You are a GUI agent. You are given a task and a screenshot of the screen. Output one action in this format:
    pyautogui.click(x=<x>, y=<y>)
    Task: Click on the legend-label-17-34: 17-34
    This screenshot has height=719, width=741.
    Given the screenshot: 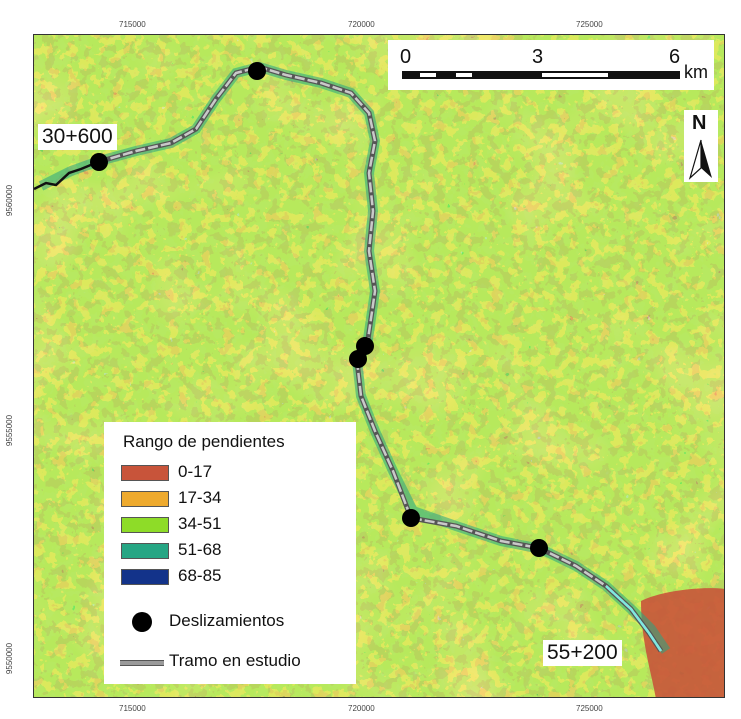 What is the action you would take?
    pyautogui.click(x=200, y=497)
    